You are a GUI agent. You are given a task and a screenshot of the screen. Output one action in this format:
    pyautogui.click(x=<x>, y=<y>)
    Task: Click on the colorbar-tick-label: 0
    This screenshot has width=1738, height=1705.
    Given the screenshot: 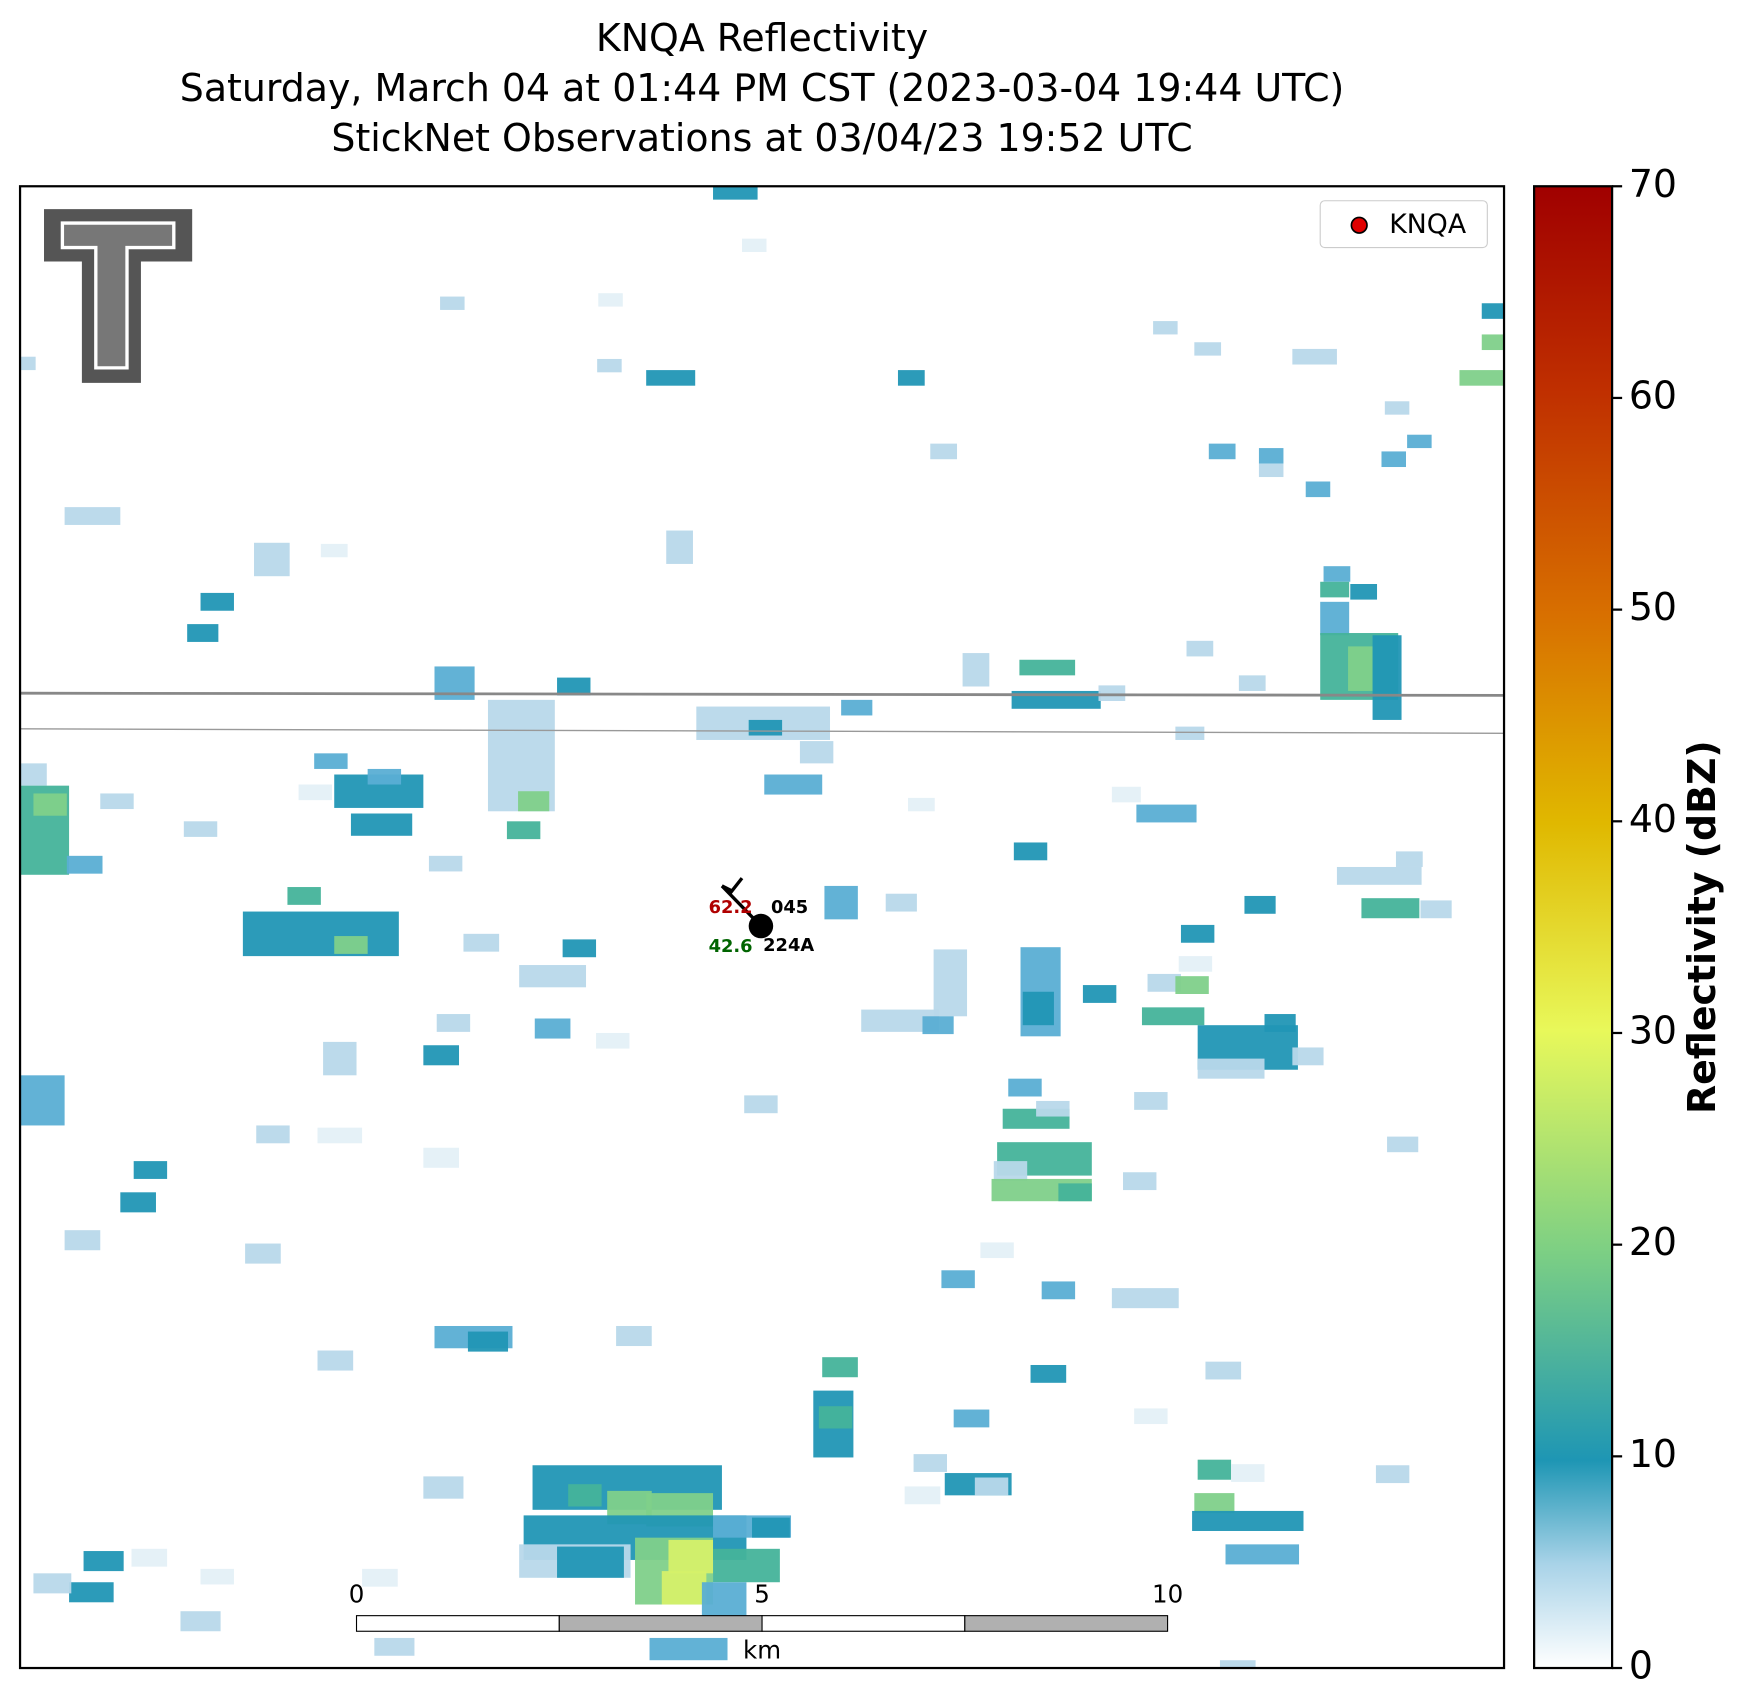 What is the action you would take?
    pyautogui.click(x=1641, y=1666)
    